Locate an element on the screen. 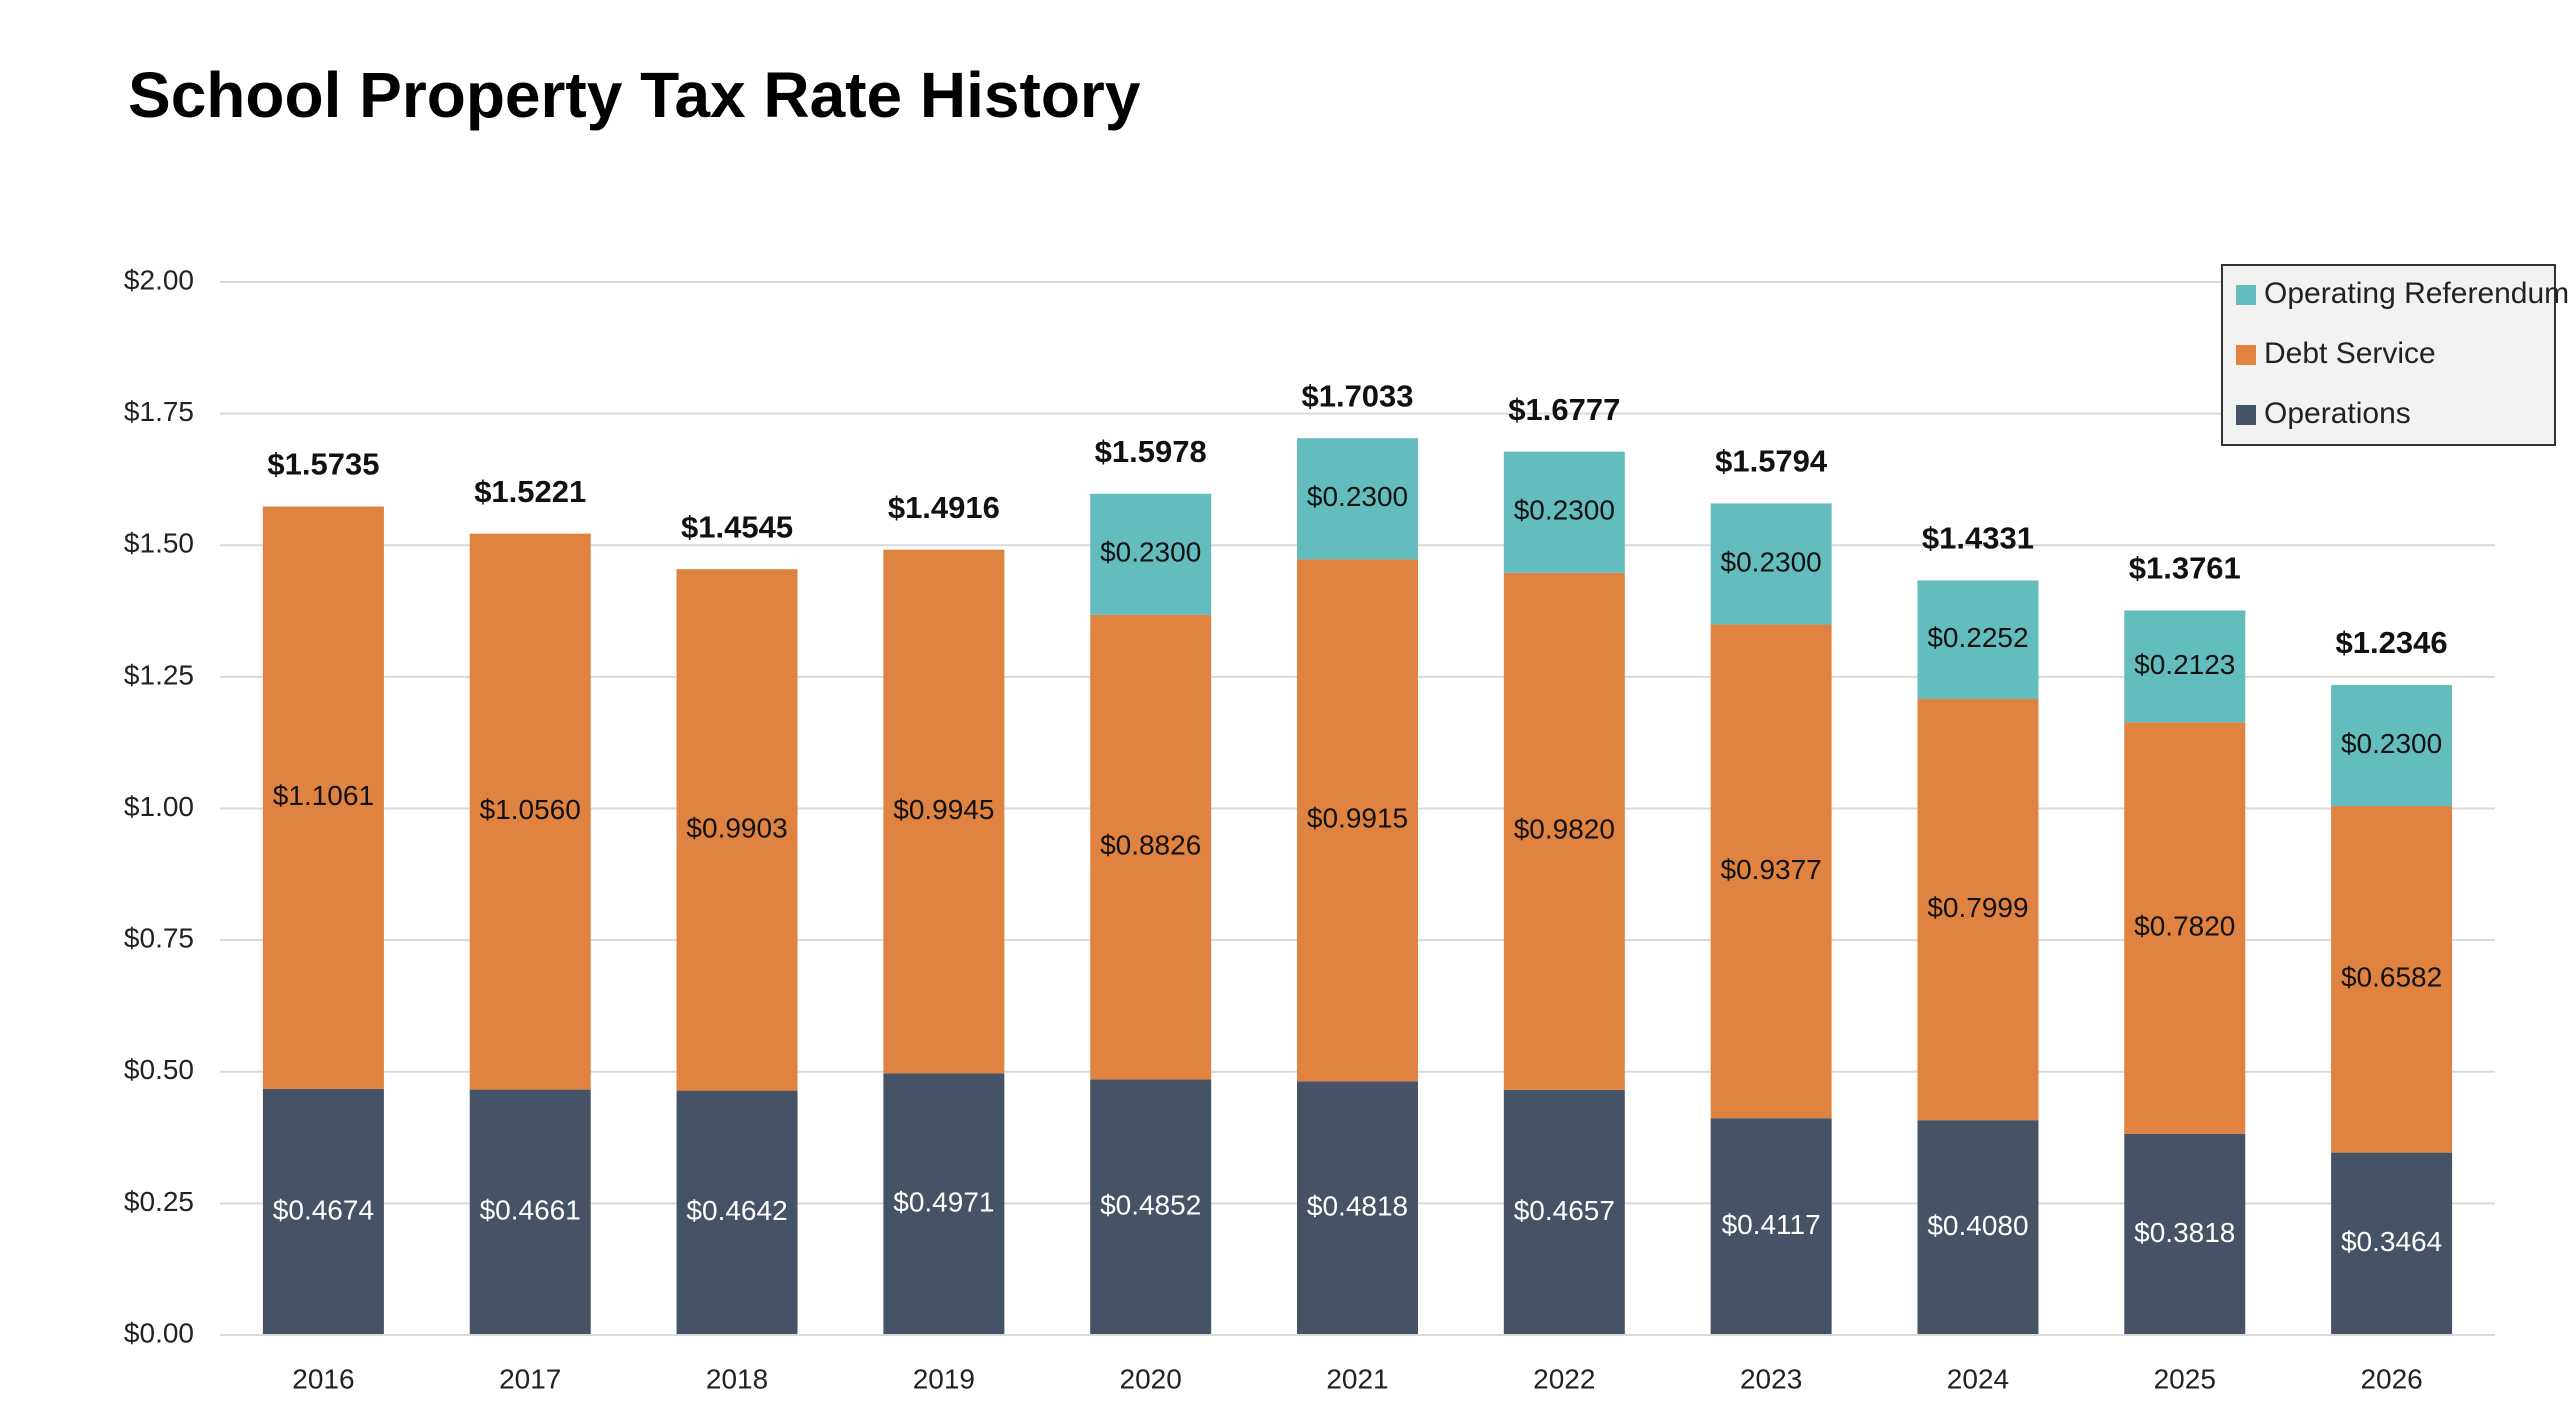 This screenshot has width=2570, height=1422. data-label: $0.4852 is located at coordinates (1150, 1205).